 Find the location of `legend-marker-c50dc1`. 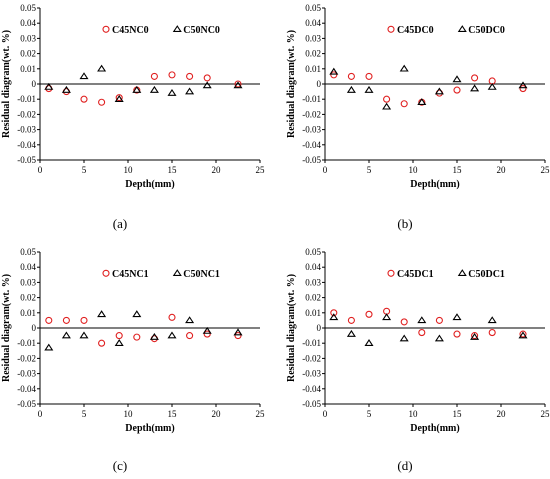

legend-marker-c50dc1 is located at coordinates (462, 273).